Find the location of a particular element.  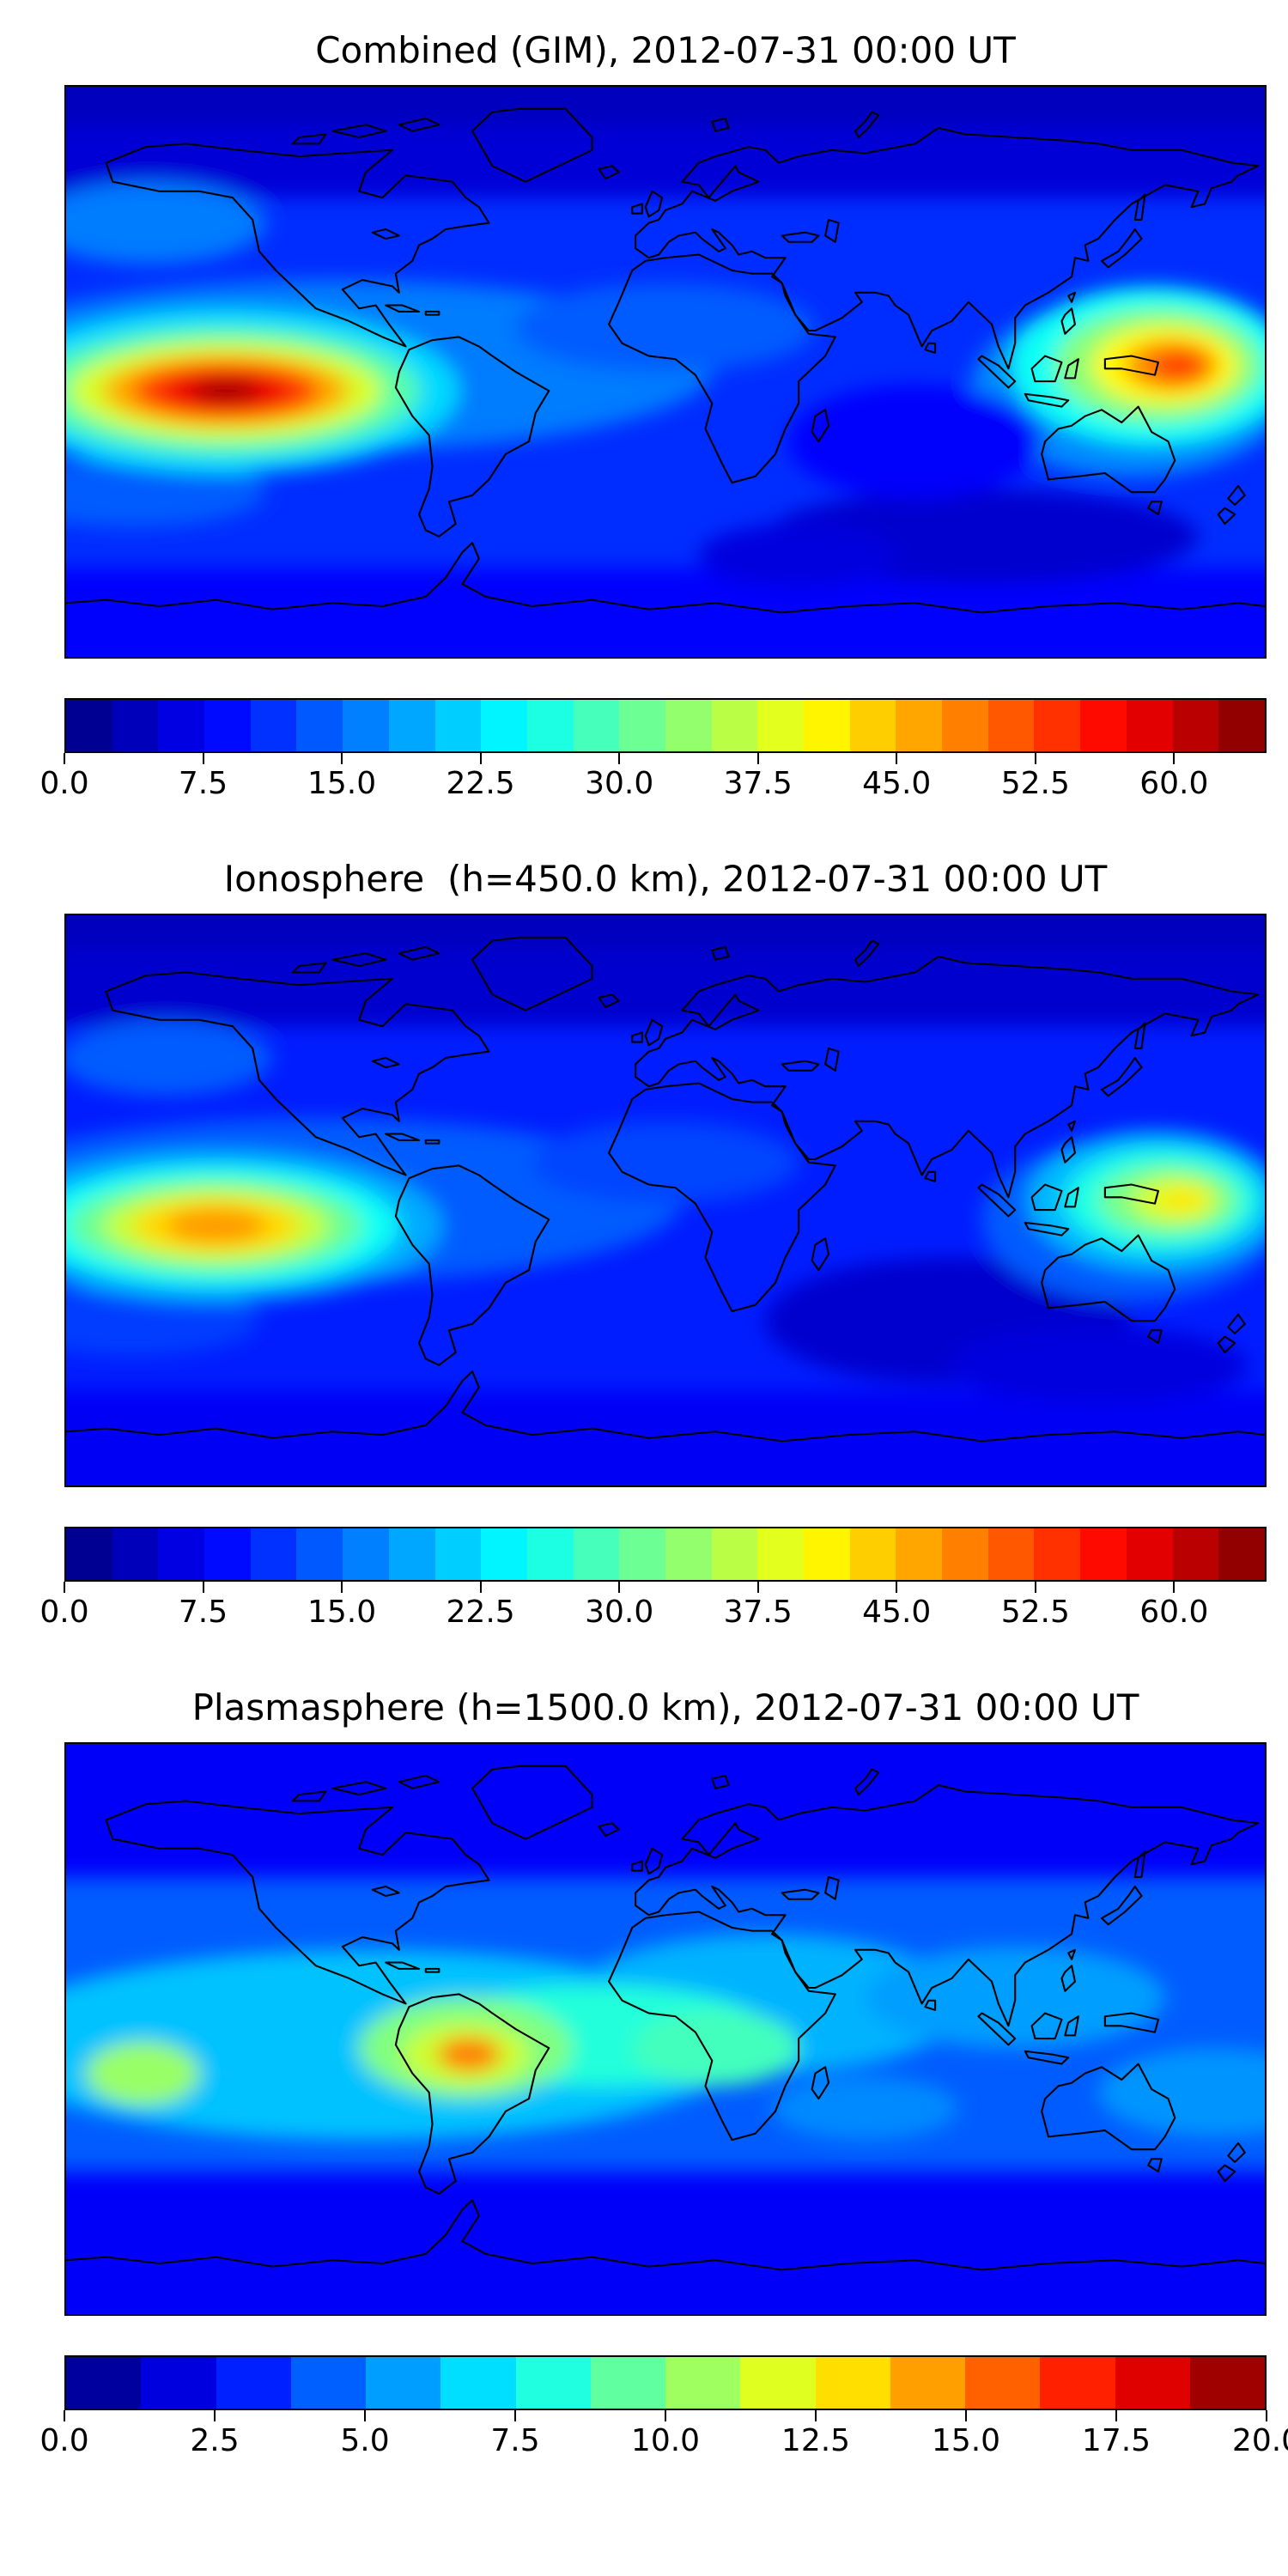

colorbar-combined is located at coordinates (665, 726).